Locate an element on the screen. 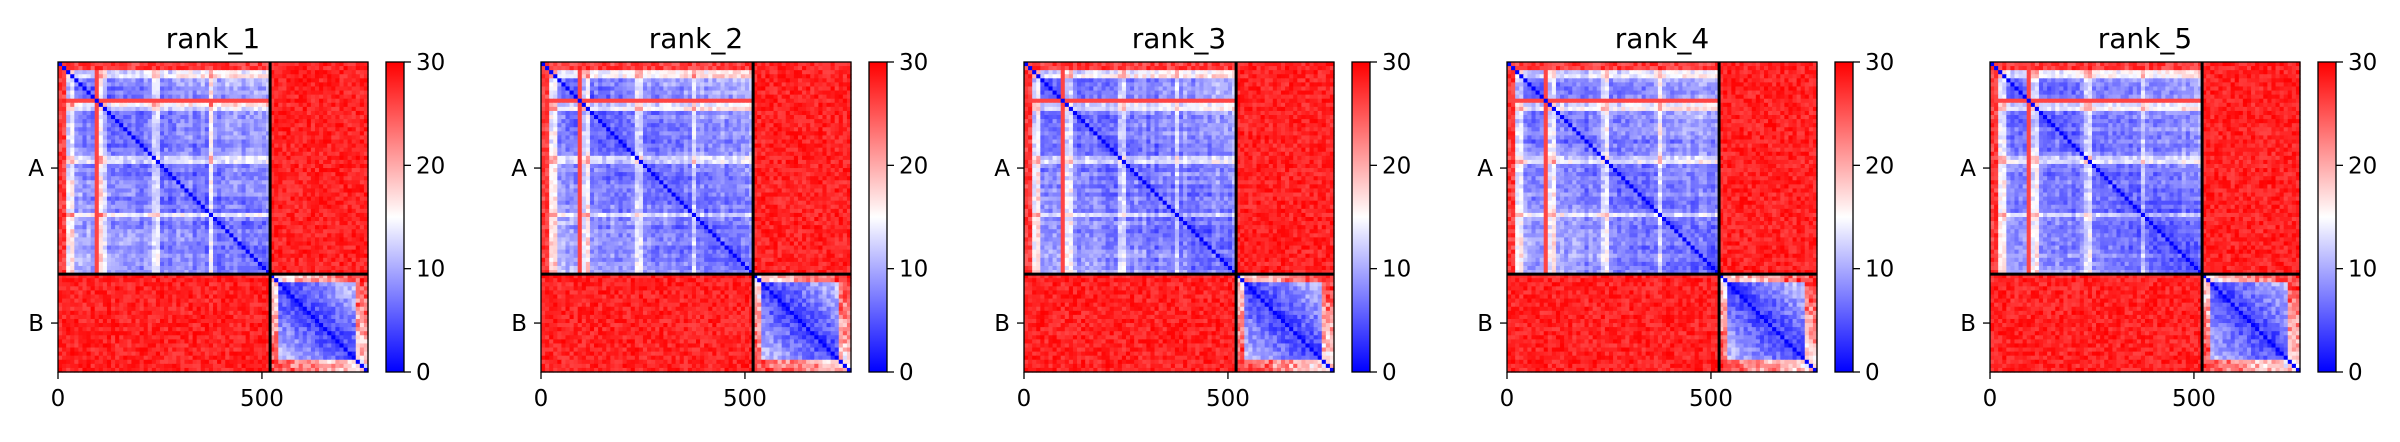  heatmap-cells is located at coordinates (213, 217).